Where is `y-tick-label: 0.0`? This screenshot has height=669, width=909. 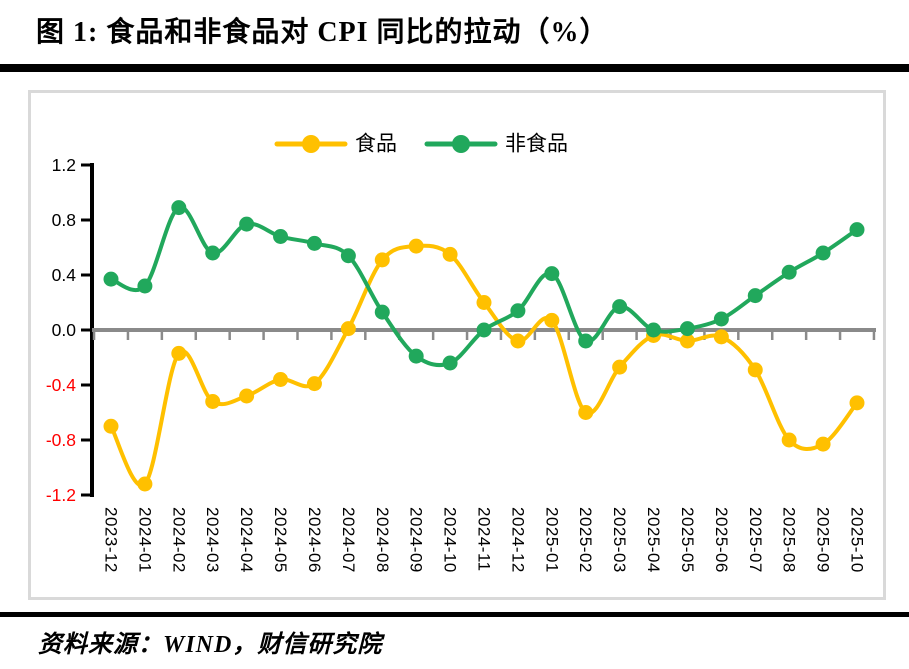 y-tick-label: 0.0 is located at coordinates (64, 330).